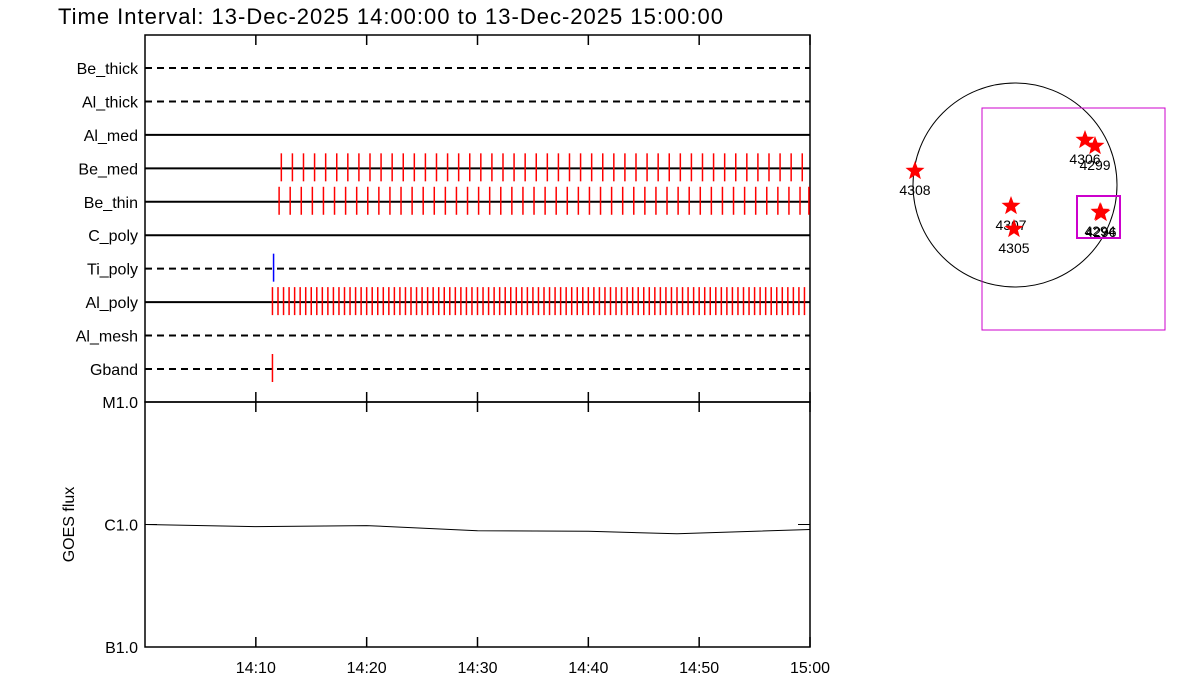 The height and width of the screenshot is (700, 1200). What do you see at coordinates (112, 270) in the screenshot?
I see `row-label: Ti_poly` at bounding box center [112, 270].